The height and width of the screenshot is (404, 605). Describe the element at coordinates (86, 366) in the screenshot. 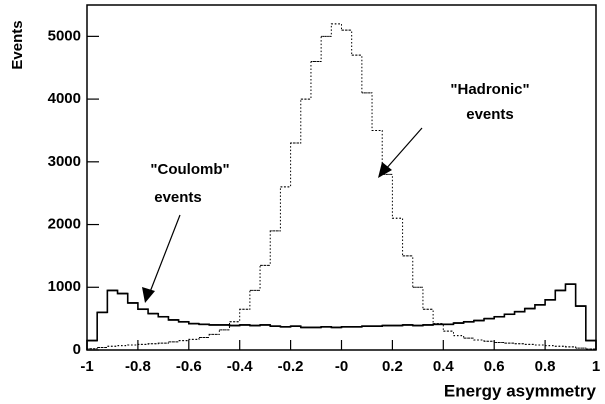

I see `x-tick-label: -1` at that location.